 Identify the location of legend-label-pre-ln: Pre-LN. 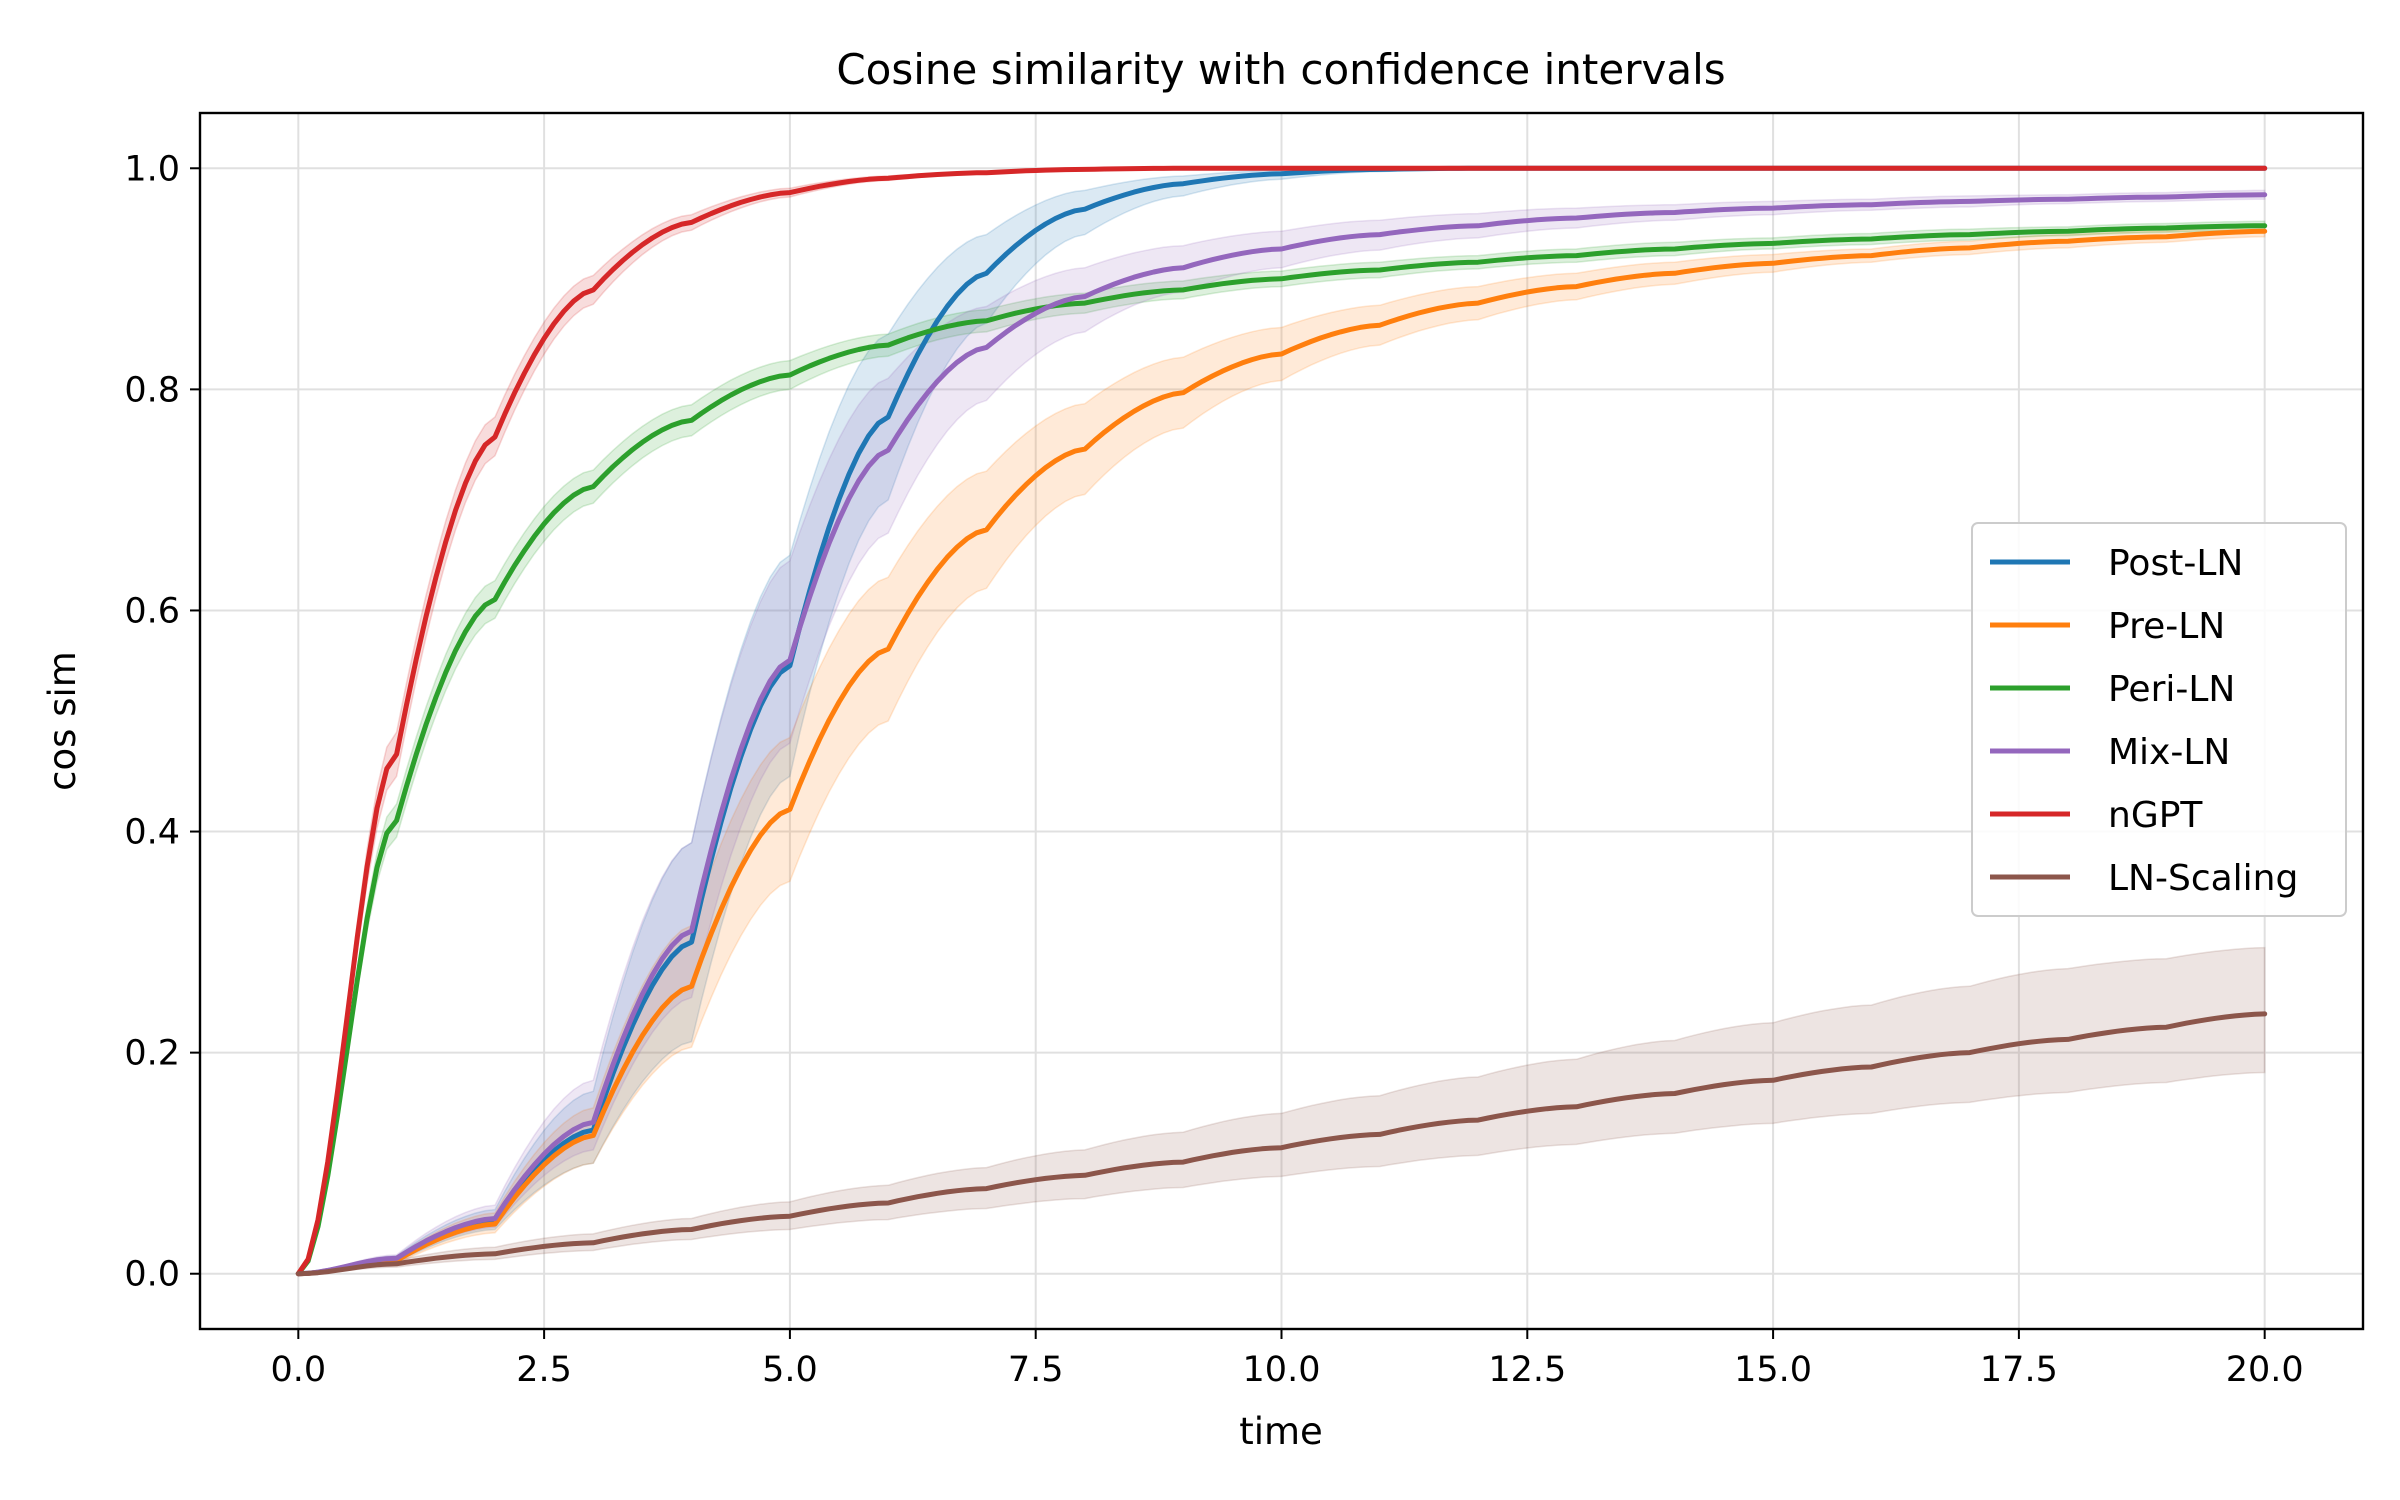
(2166, 626).